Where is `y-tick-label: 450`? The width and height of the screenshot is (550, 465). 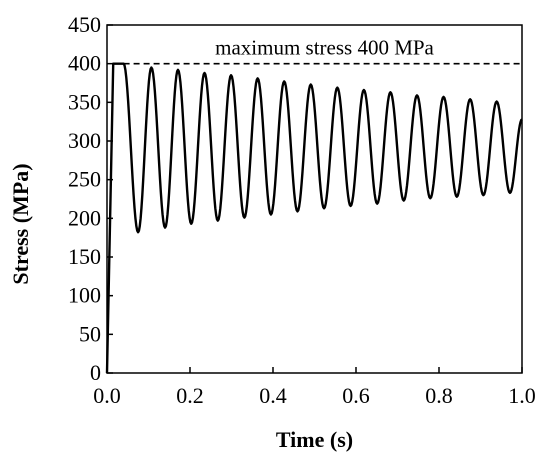
y-tick-label: 450 is located at coordinates (84, 24).